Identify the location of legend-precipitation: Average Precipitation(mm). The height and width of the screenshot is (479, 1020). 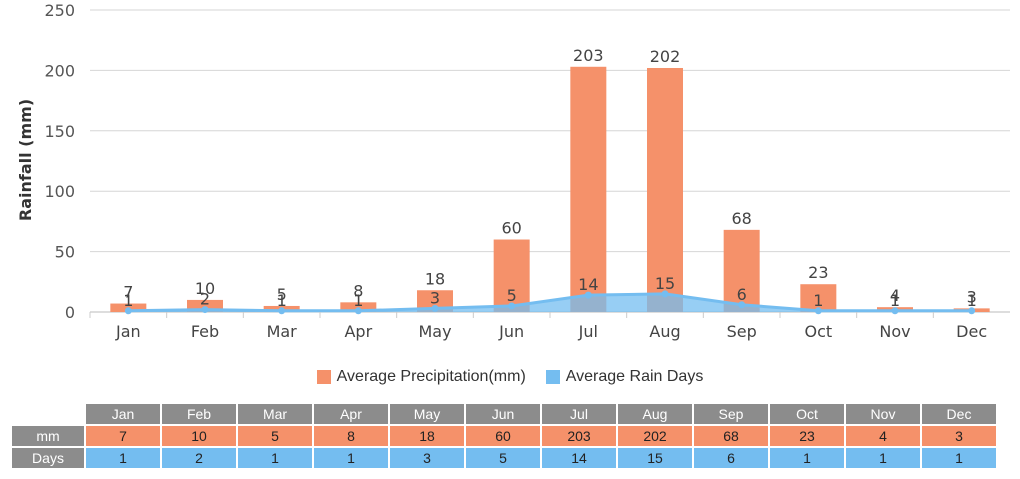
(421, 377).